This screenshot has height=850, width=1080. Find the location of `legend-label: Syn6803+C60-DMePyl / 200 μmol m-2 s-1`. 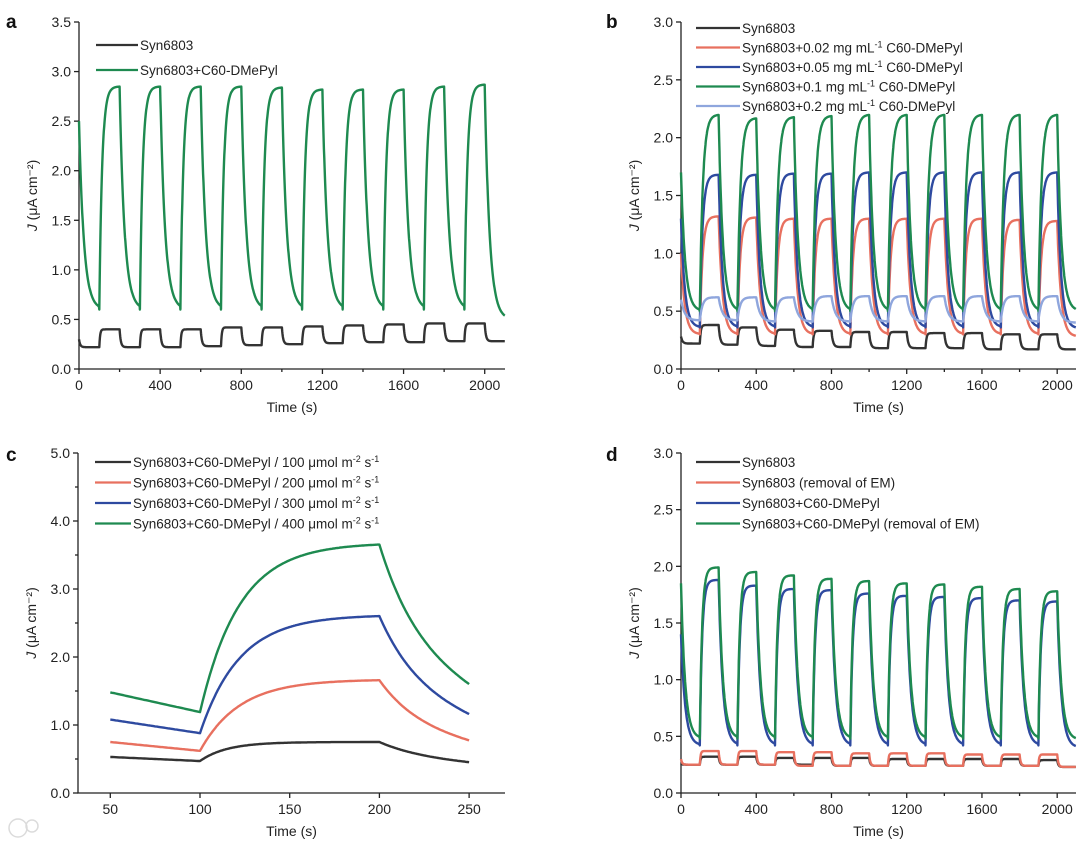

legend-label: Syn6803+C60-DMePyl / 200 μmol m-2 s-1 is located at coordinates (256, 483).